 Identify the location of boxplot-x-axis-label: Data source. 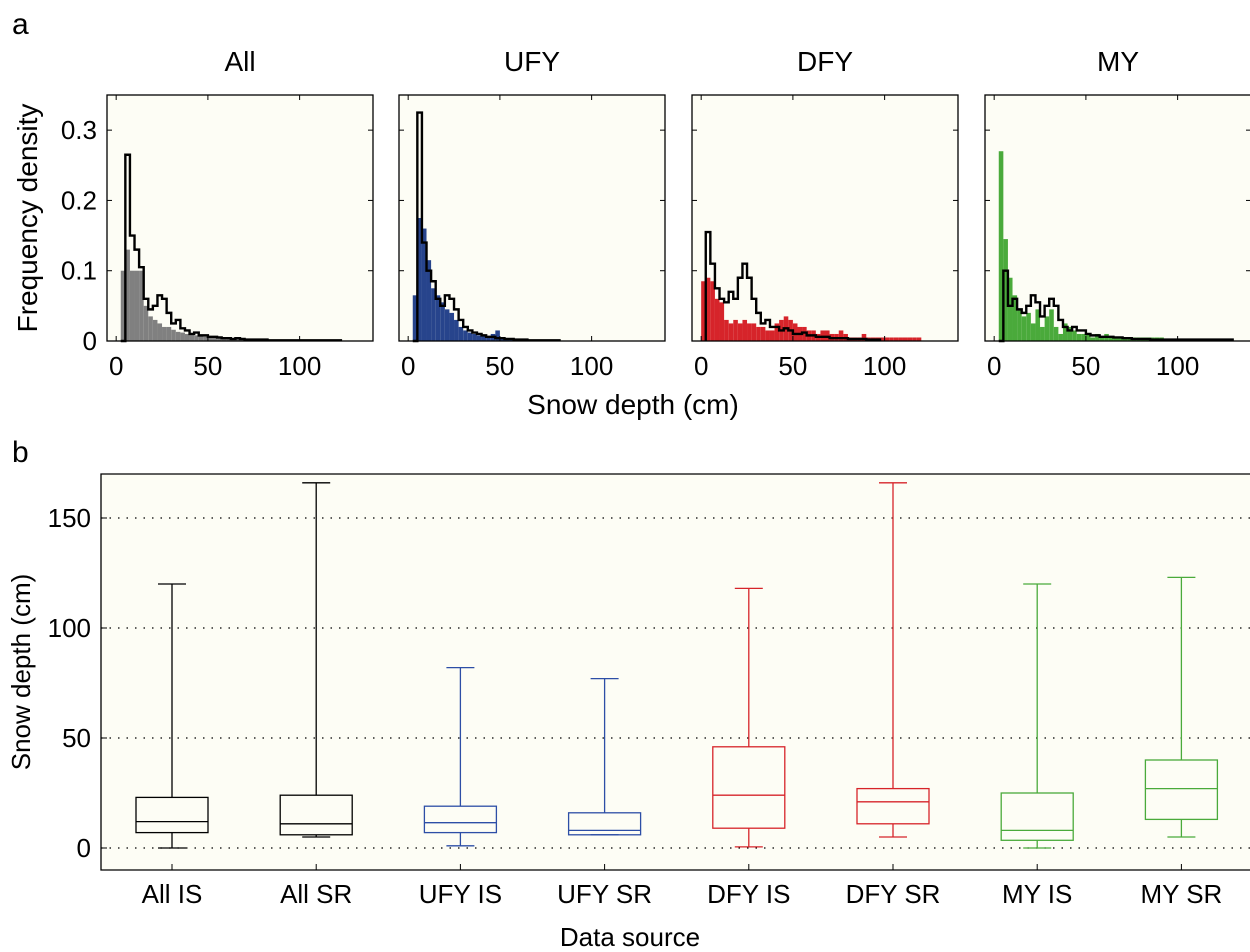
(630, 937).